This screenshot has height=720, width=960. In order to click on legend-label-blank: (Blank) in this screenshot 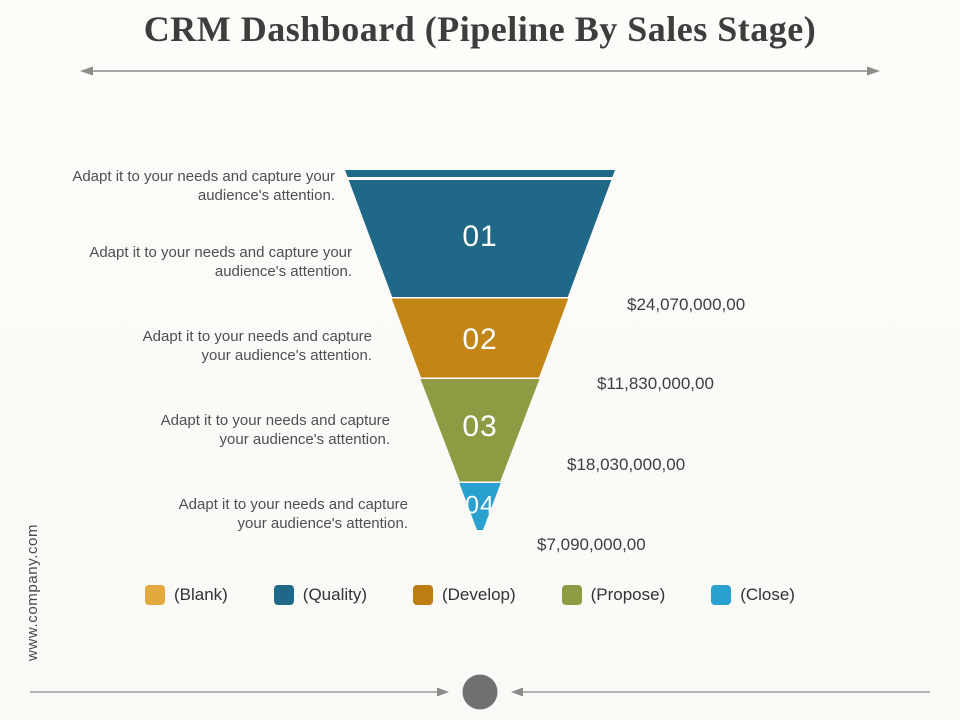, I will do `click(201, 594)`.